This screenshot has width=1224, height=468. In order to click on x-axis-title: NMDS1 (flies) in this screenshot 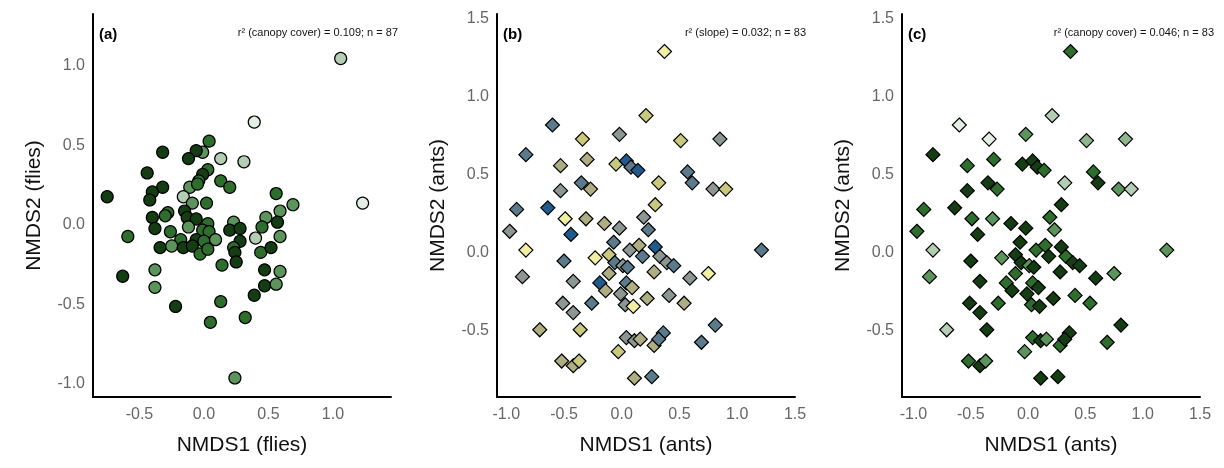, I will do `click(242, 443)`.